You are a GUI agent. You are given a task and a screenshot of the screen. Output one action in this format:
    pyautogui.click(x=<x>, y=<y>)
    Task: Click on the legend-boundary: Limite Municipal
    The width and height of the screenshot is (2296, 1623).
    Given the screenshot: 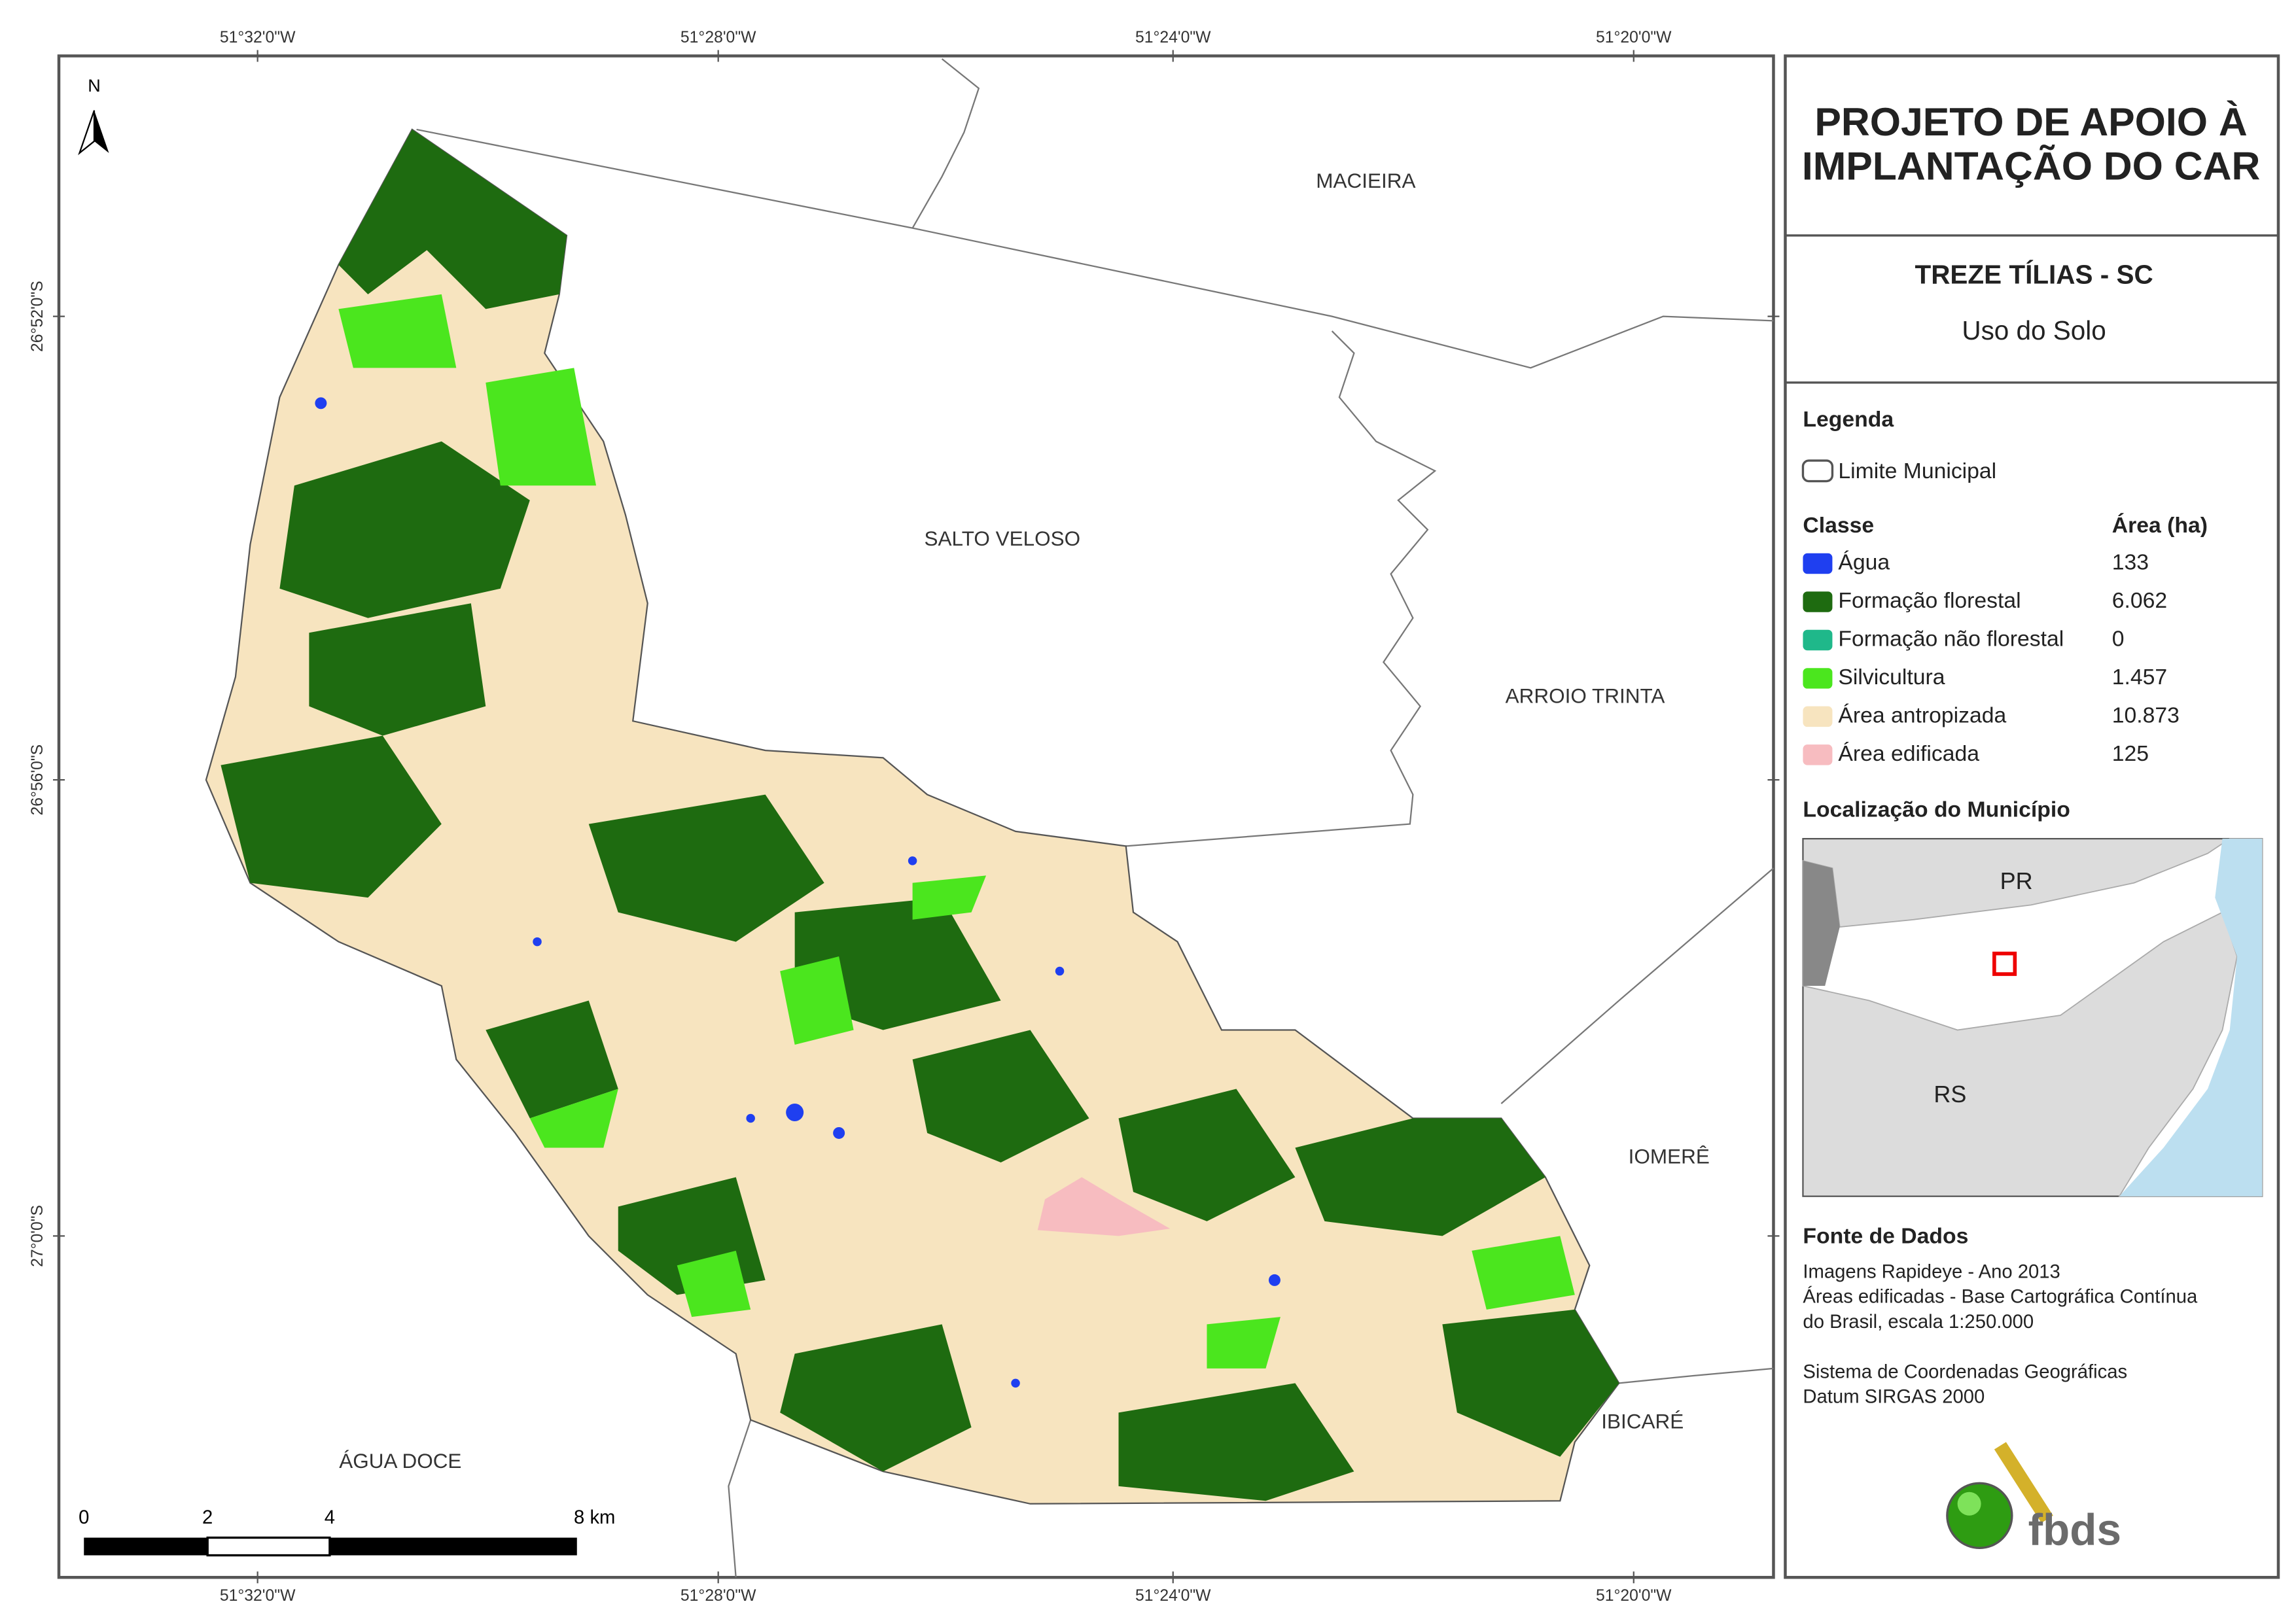 What is the action you would take?
    pyautogui.click(x=1917, y=471)
    